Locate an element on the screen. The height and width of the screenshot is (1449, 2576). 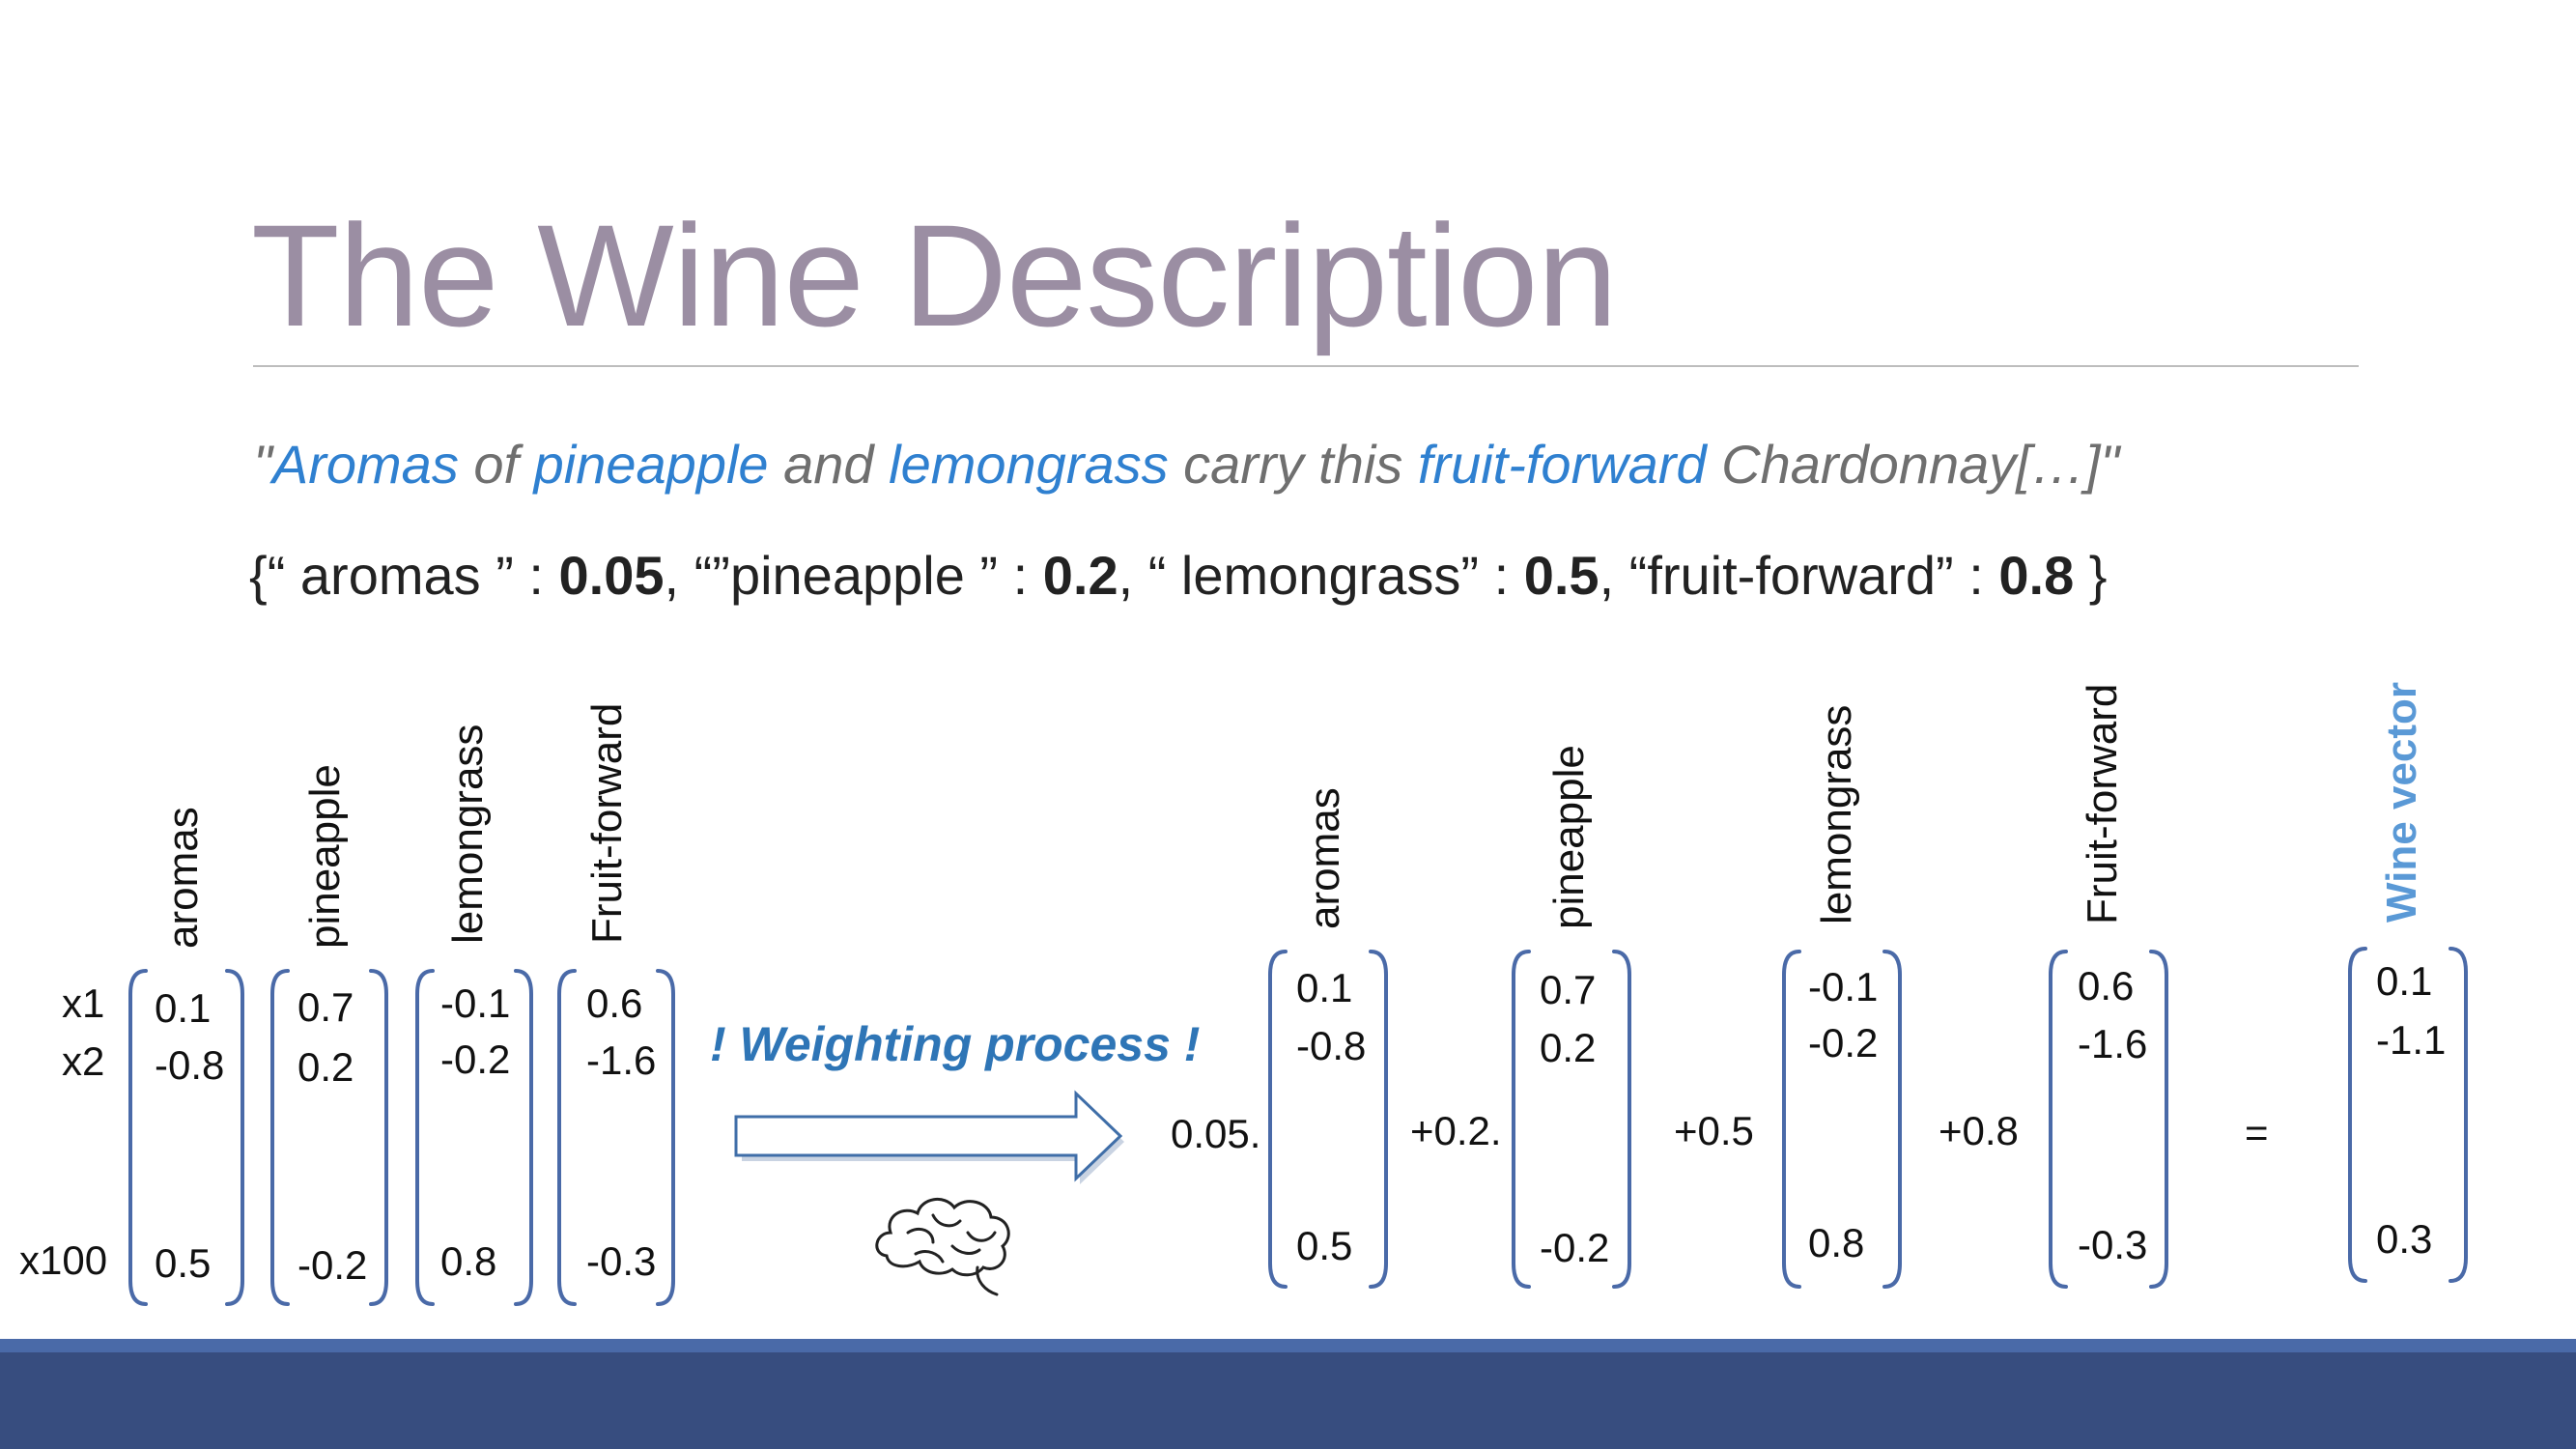
footer-accent-bar is located at coordinates (1288, 1345).